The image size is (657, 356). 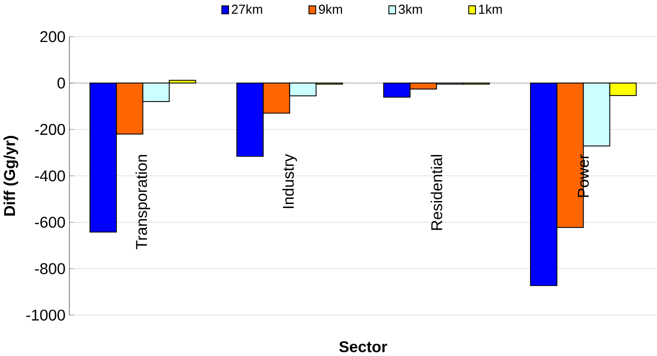 I want to click on y-tick-label: -400, so click(x=50, y=176).